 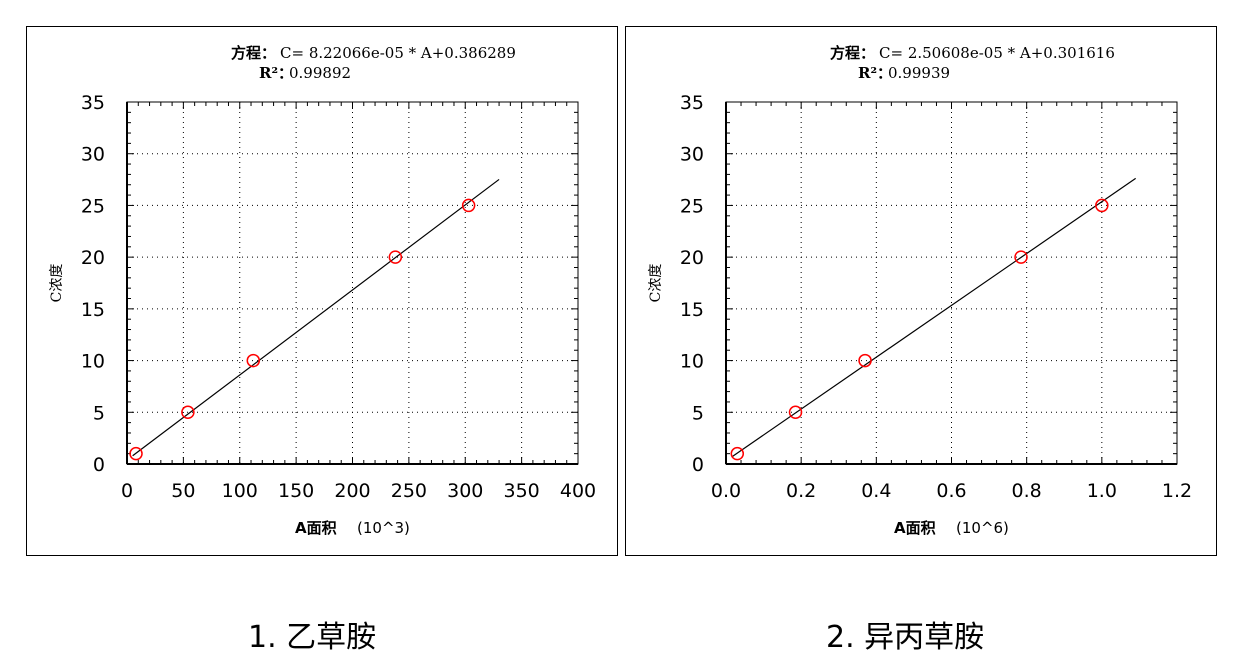 What do you see at coordinates (951, 491) in the screenshot?
I see `x-tick-label: 0.6` at bounding box center [951, 491].